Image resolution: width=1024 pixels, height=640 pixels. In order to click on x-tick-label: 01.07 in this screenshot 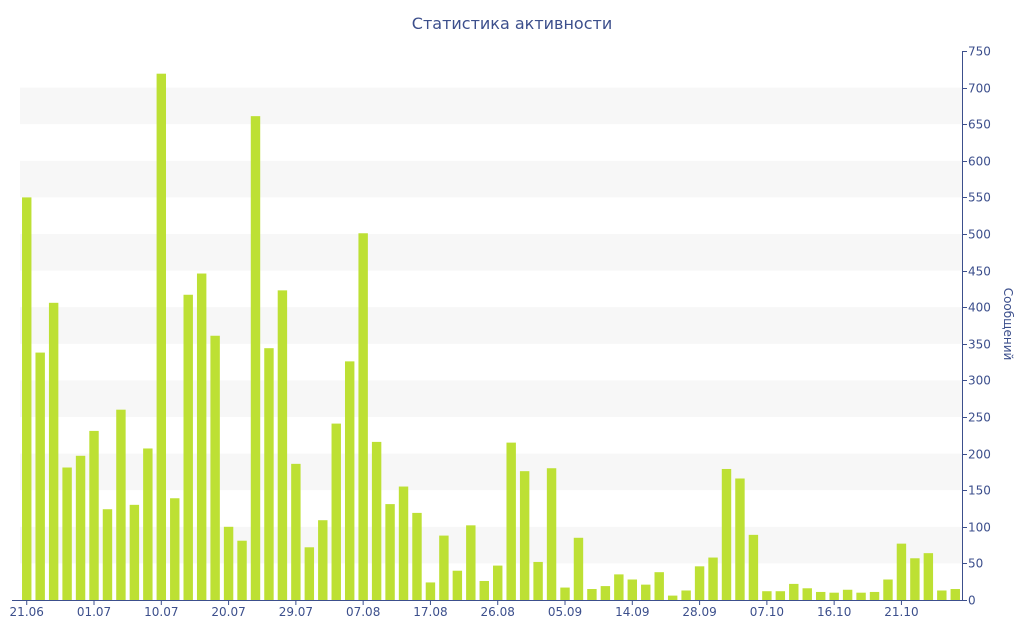, I will do `click(94, 612)`.